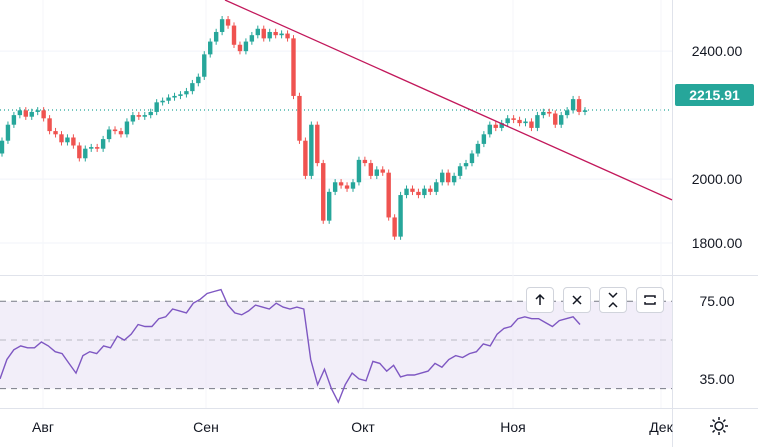 The image size is (758, 447). Describe the element at coordinates (43, 427) in the screenshot. I see `time-tick-label: Авг` at that location.